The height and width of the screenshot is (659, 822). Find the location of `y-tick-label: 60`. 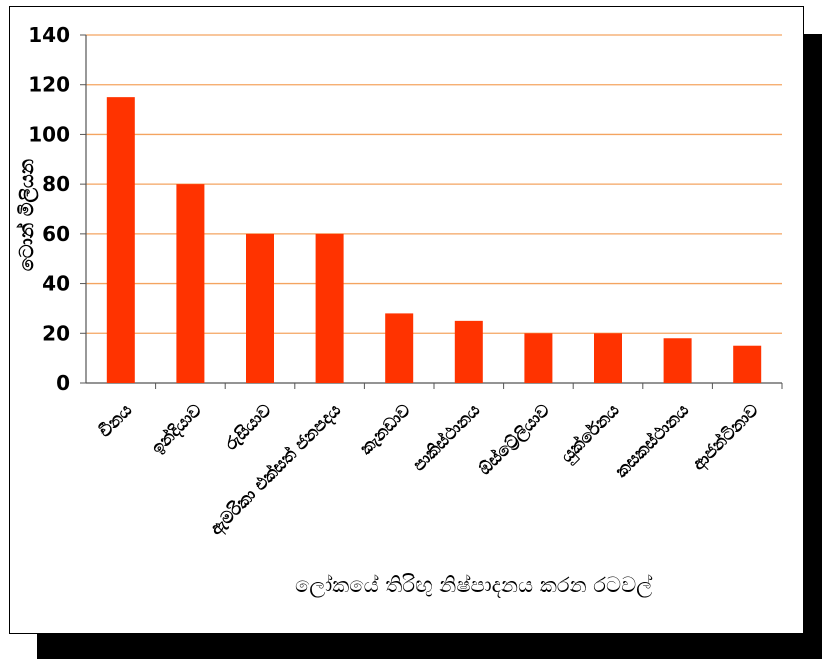

y-tick-label: 60 is located at coordinates (56, 234).